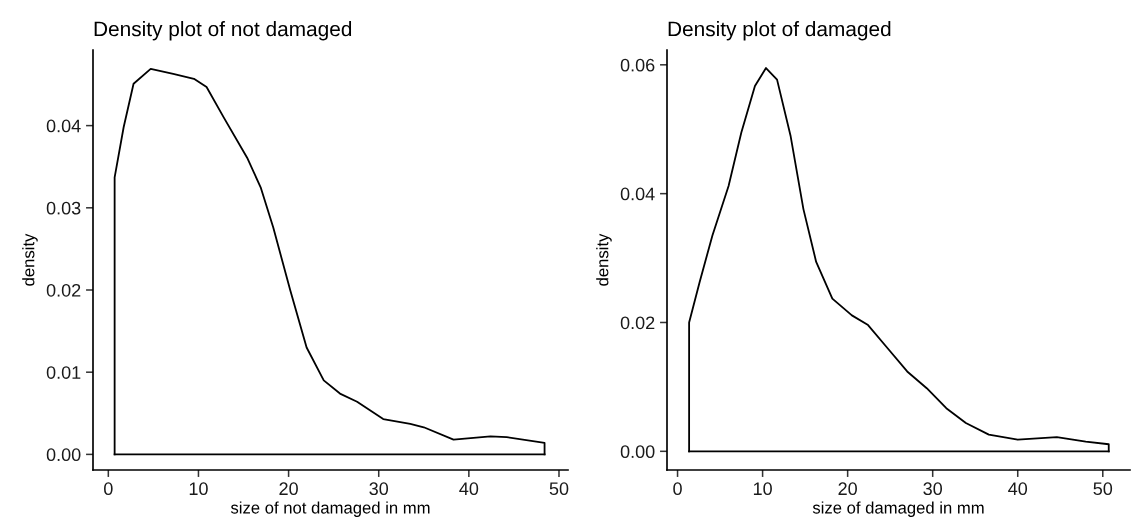  What do you see at coordinates (898, 509) in the screenshot?
I see `x-axis-title: size of damaged in mm` at bounding box center [898, 509].